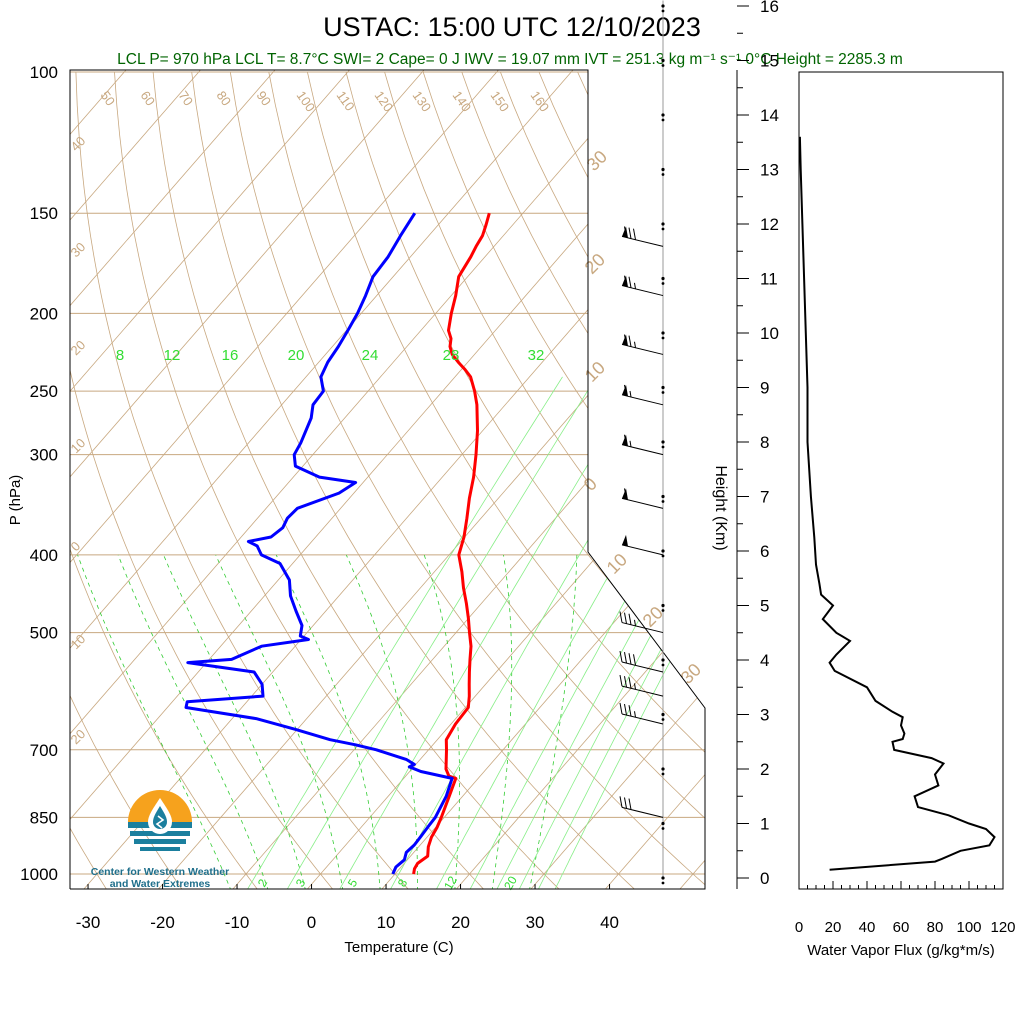  I want to click on height-tick-label: 2, so click(764, 769).